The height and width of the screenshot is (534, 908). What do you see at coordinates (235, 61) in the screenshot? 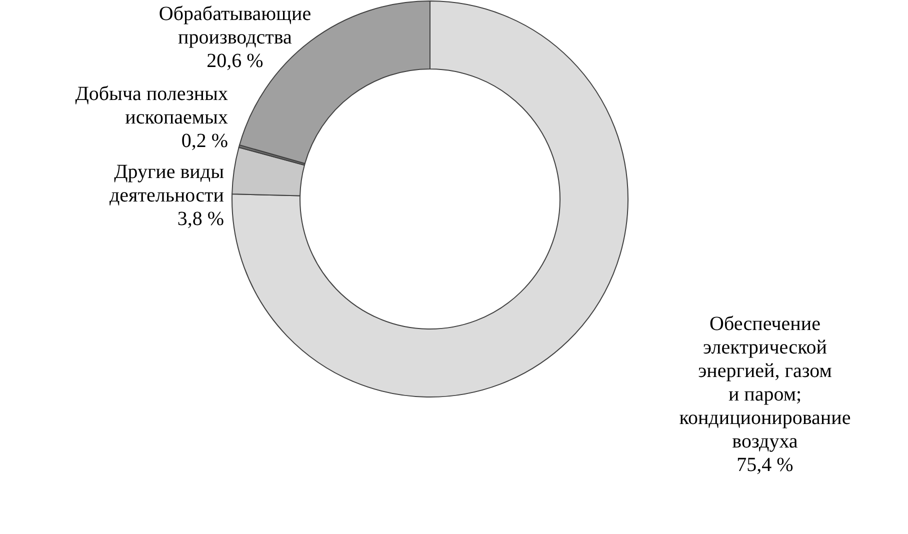
I see `data-label: 20,6 %` at bounding box center [235, 61].